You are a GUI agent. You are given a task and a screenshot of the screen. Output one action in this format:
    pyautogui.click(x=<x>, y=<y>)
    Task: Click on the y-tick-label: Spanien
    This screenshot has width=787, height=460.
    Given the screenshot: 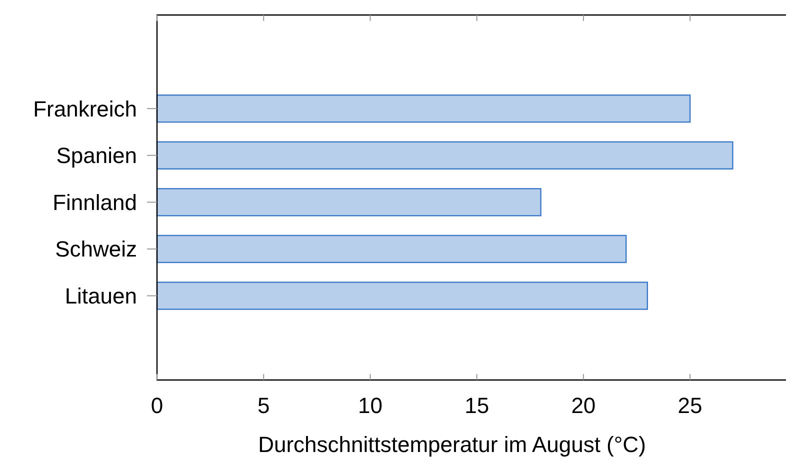 What is the action you would take?
    pyautogui.click(x=96, y=155)
    